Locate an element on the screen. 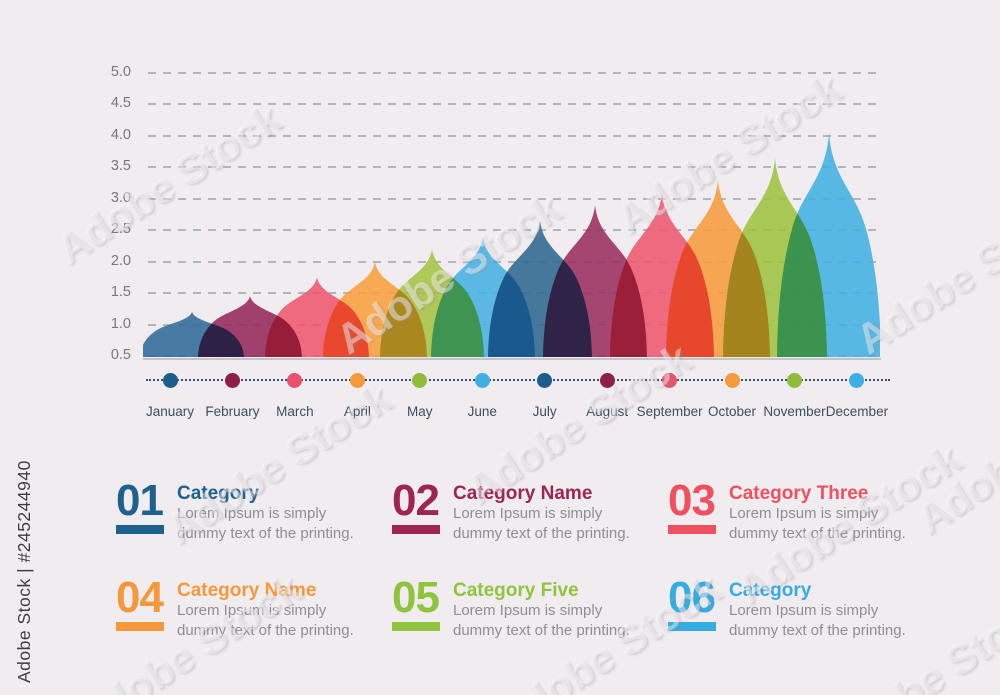  y-axis-tick-label: 4.5 is located at coordinates (120, 103).